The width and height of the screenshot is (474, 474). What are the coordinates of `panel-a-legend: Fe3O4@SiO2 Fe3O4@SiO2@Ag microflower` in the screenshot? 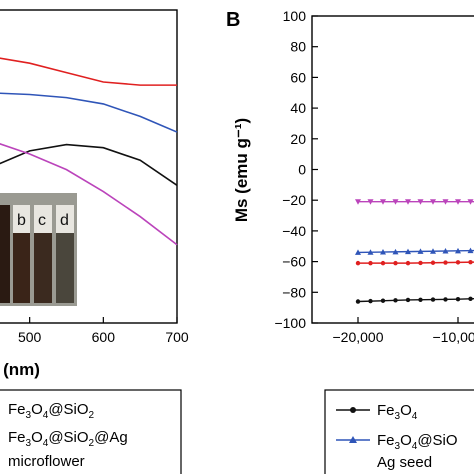 It's located at (91, 431).